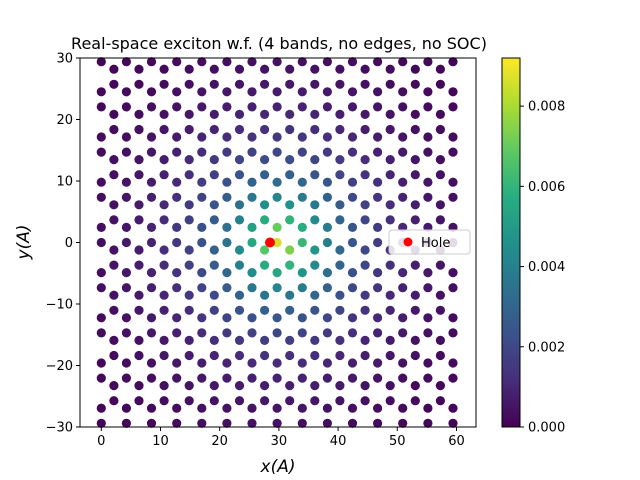  I want to click on y-tick-label: −30, so click(59, 428).